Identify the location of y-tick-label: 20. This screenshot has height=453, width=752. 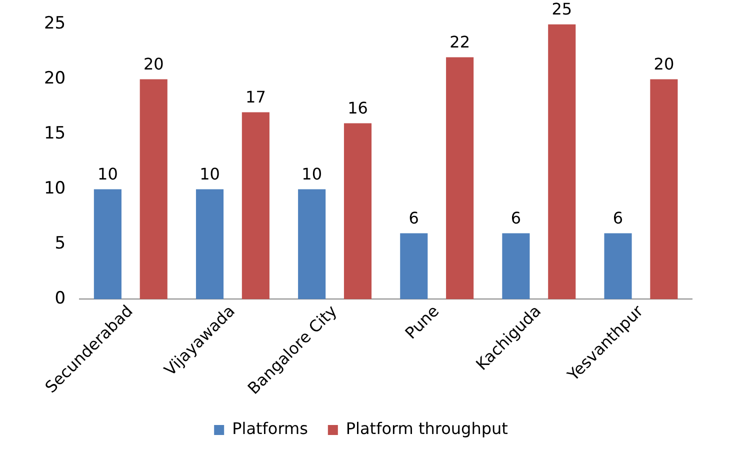
(55, 78).